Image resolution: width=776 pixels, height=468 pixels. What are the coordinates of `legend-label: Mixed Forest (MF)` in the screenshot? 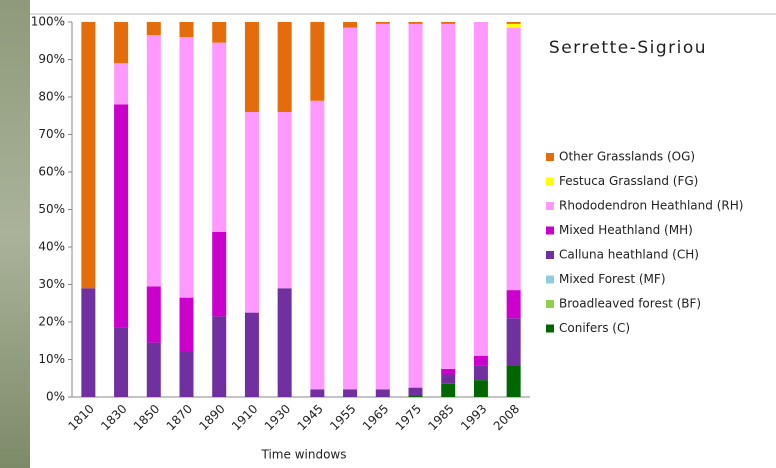 It's located at (612, 279).